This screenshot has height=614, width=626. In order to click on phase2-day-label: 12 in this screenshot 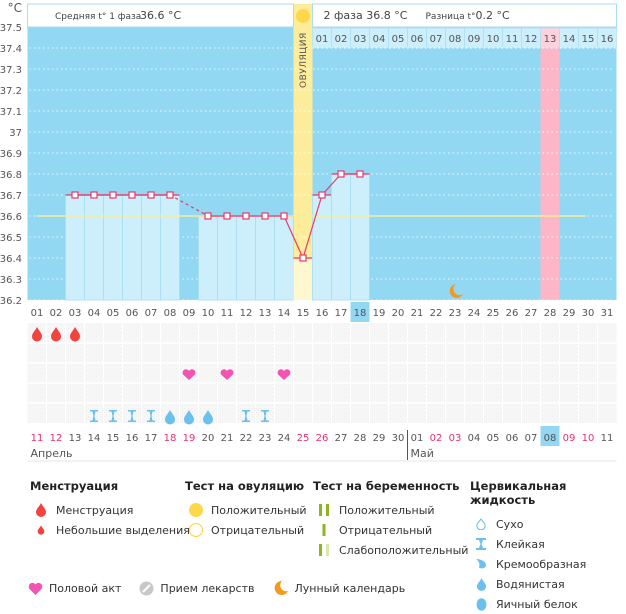, I will do `click(531, 39)`.